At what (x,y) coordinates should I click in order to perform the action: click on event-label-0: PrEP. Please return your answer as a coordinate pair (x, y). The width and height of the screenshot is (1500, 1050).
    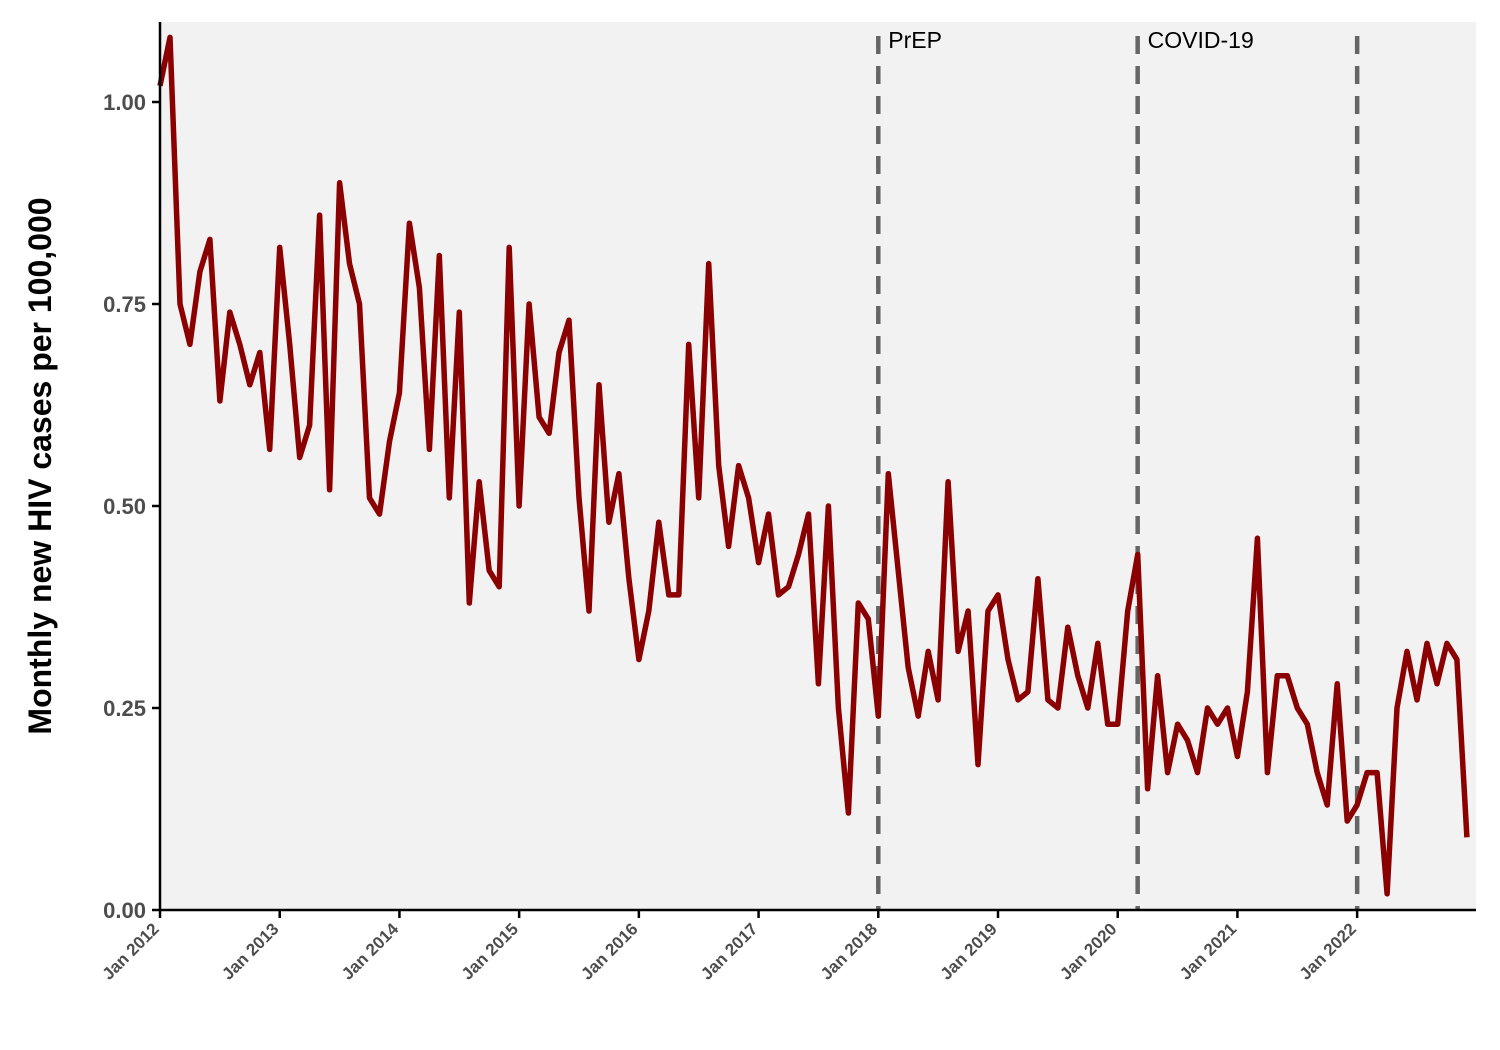
    Looking at the image, I should click on (915, 40).